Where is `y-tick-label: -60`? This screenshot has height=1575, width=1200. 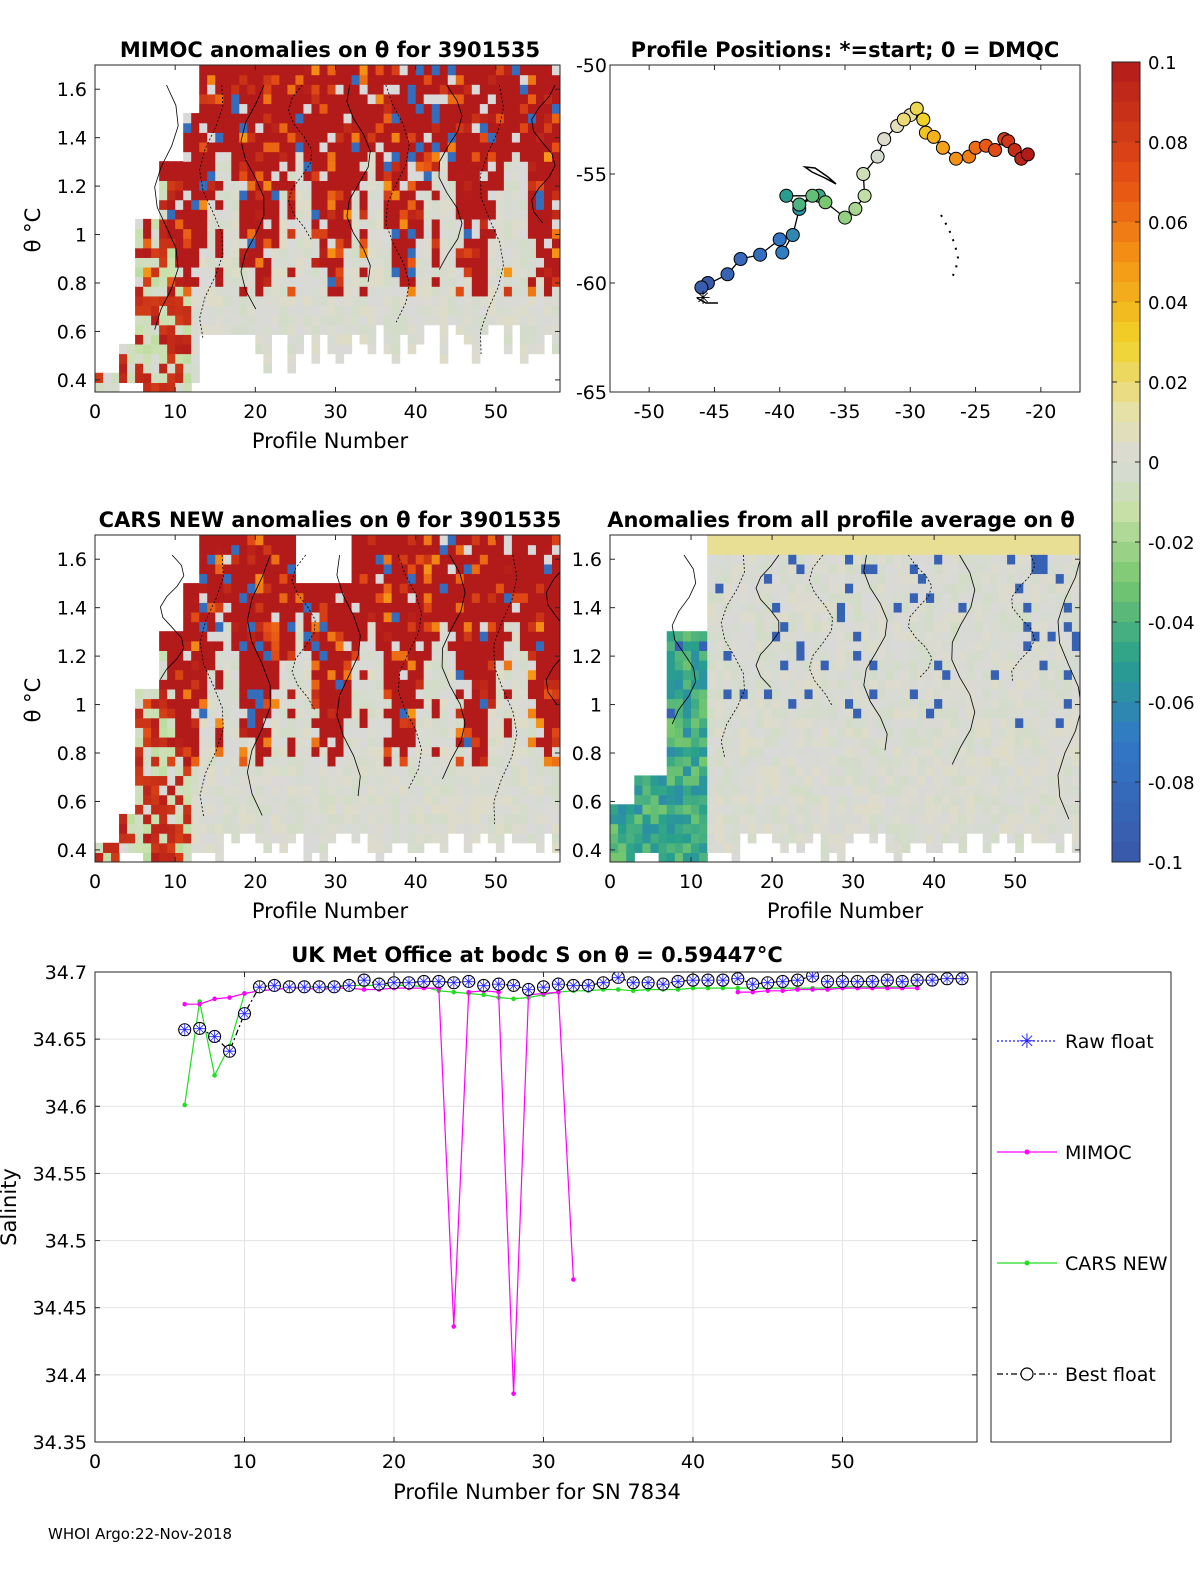 y-tick-label: -60 is located at coordinates (591, 284).